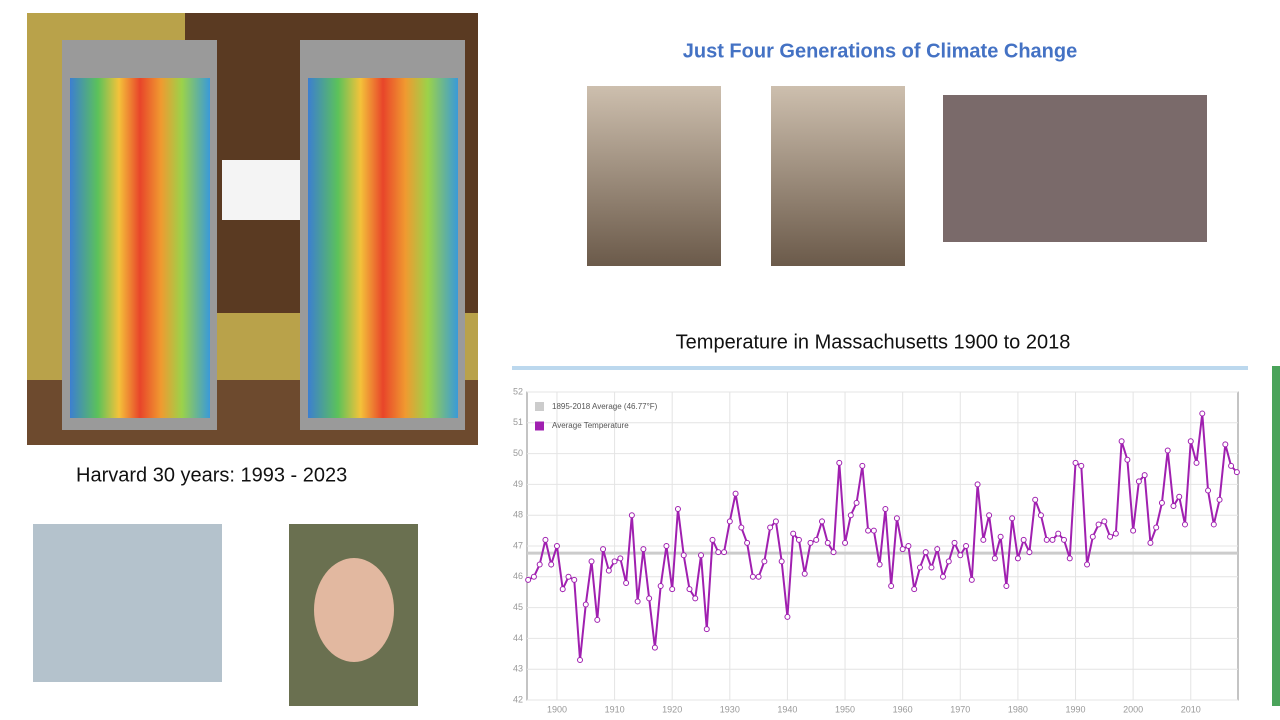  I want to click on y-tick-label: 52, so click(518, 391).